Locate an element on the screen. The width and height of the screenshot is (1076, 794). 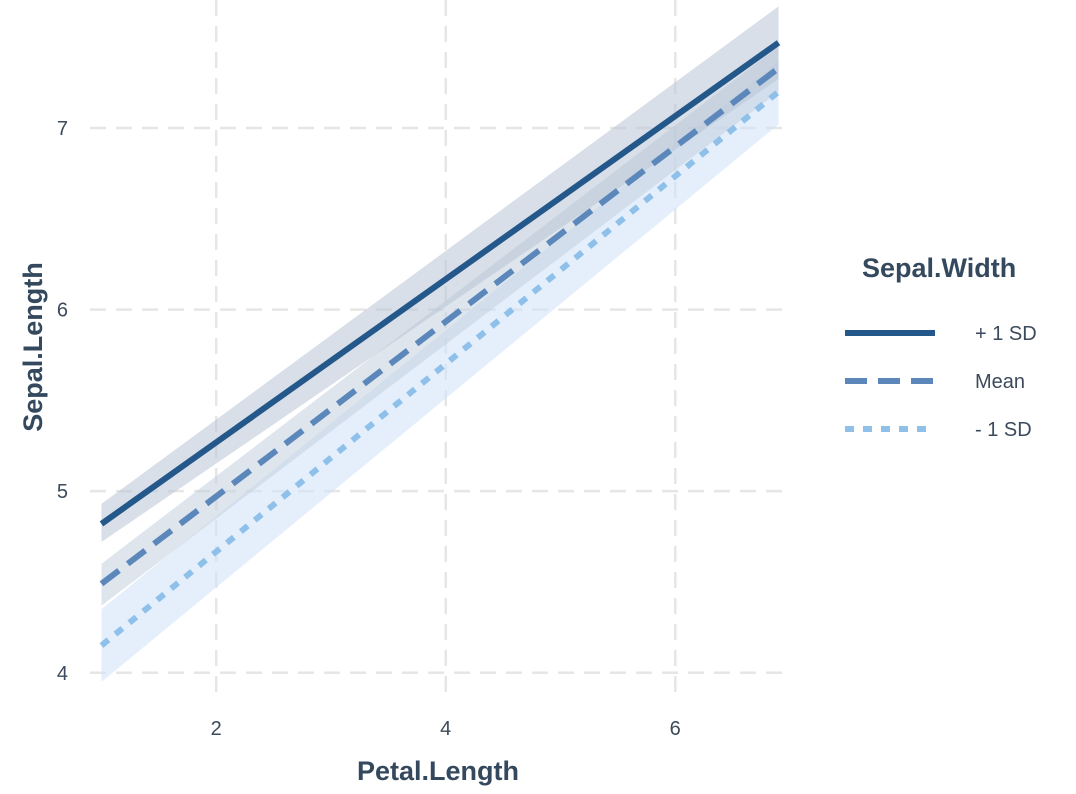
x-tick-label: 6 is located at coordinates (675, 729).